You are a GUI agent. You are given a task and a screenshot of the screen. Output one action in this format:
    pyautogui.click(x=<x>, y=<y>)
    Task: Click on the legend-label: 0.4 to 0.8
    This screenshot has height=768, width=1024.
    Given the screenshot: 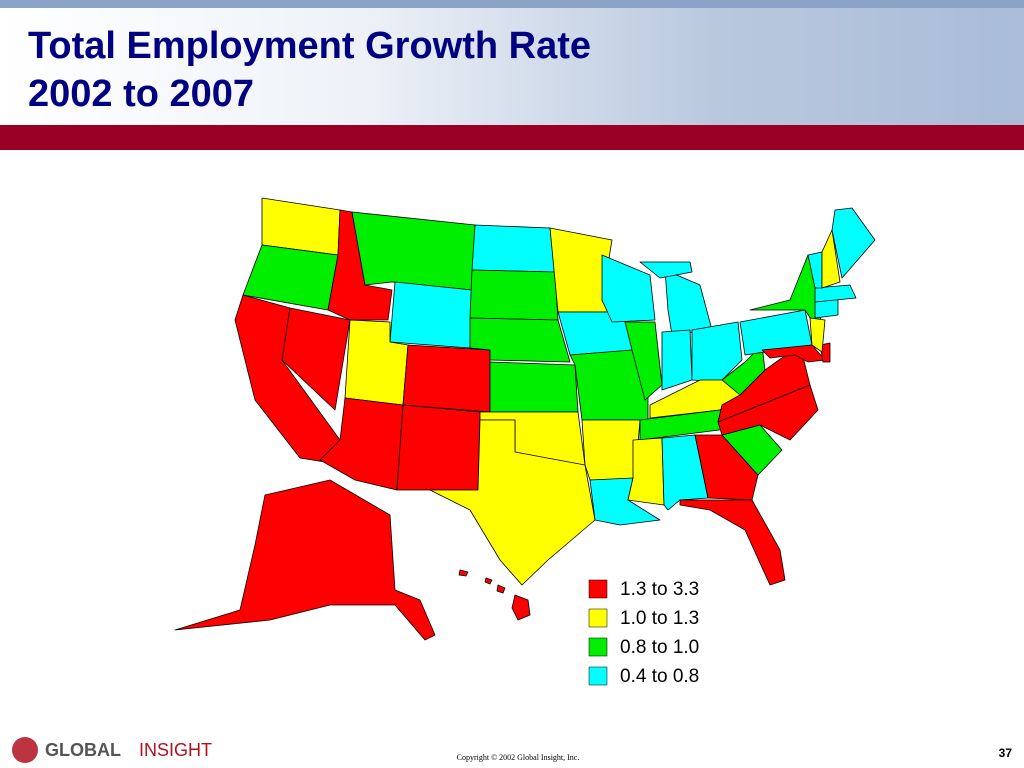 What is the action you would take?
    pyautogui.click(x=659, y=676)
    